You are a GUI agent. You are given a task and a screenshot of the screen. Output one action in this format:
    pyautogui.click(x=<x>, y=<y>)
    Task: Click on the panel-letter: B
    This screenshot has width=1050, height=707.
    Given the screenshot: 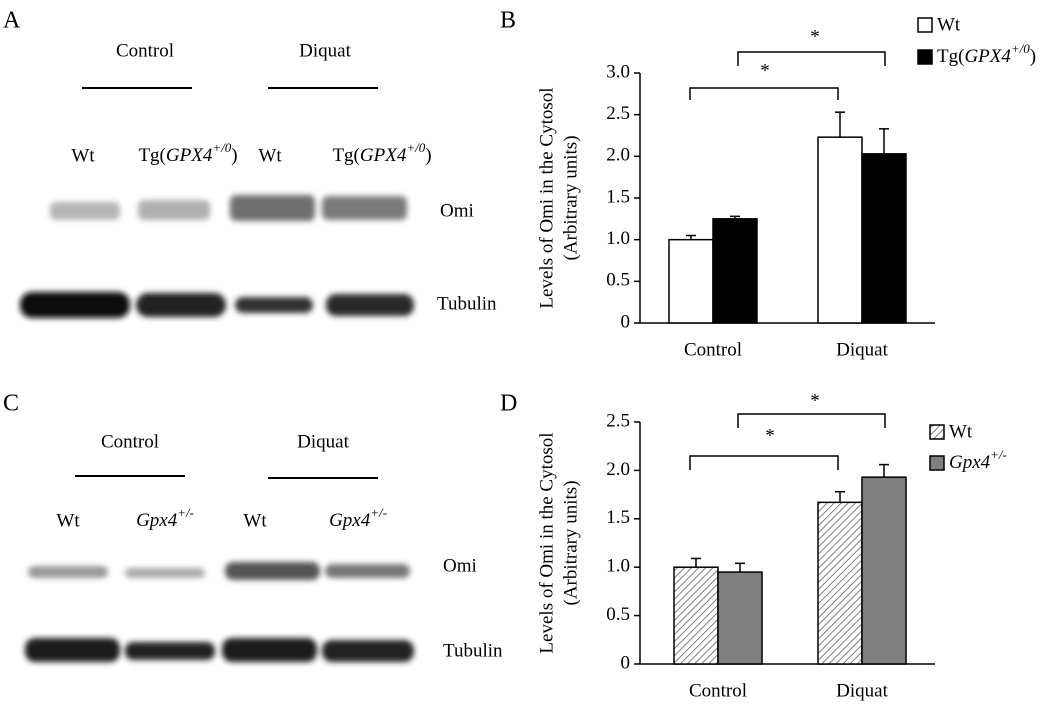 What is the action you would take?
    pyautogui.click(x=508, y=21)
    